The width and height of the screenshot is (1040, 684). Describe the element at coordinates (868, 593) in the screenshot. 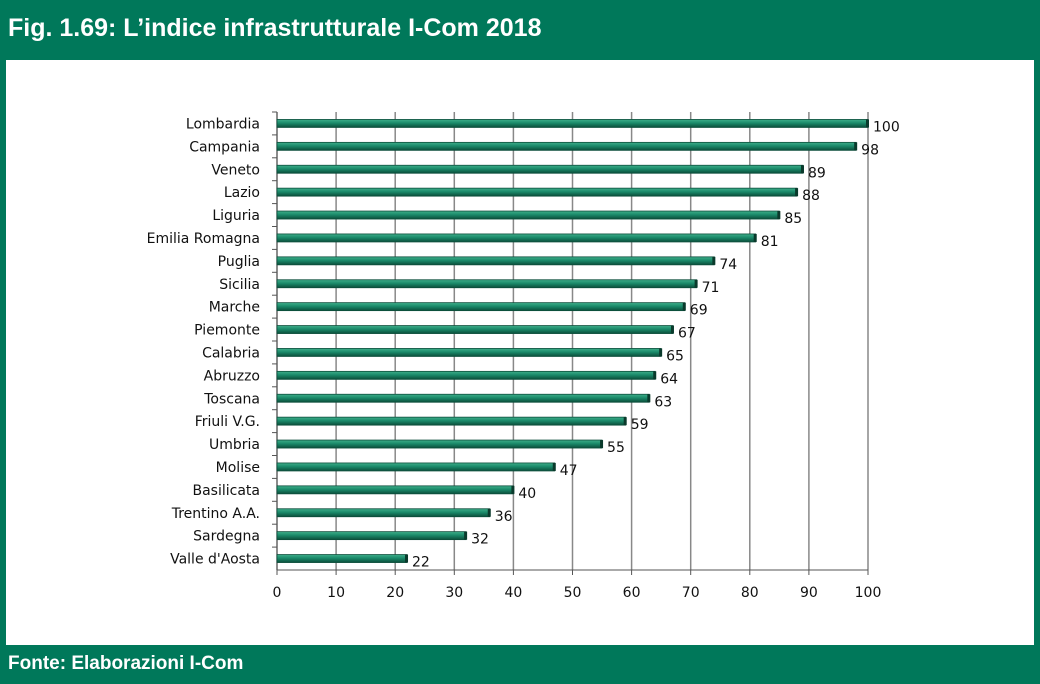

I see `x-tick-label: 100` at that location.